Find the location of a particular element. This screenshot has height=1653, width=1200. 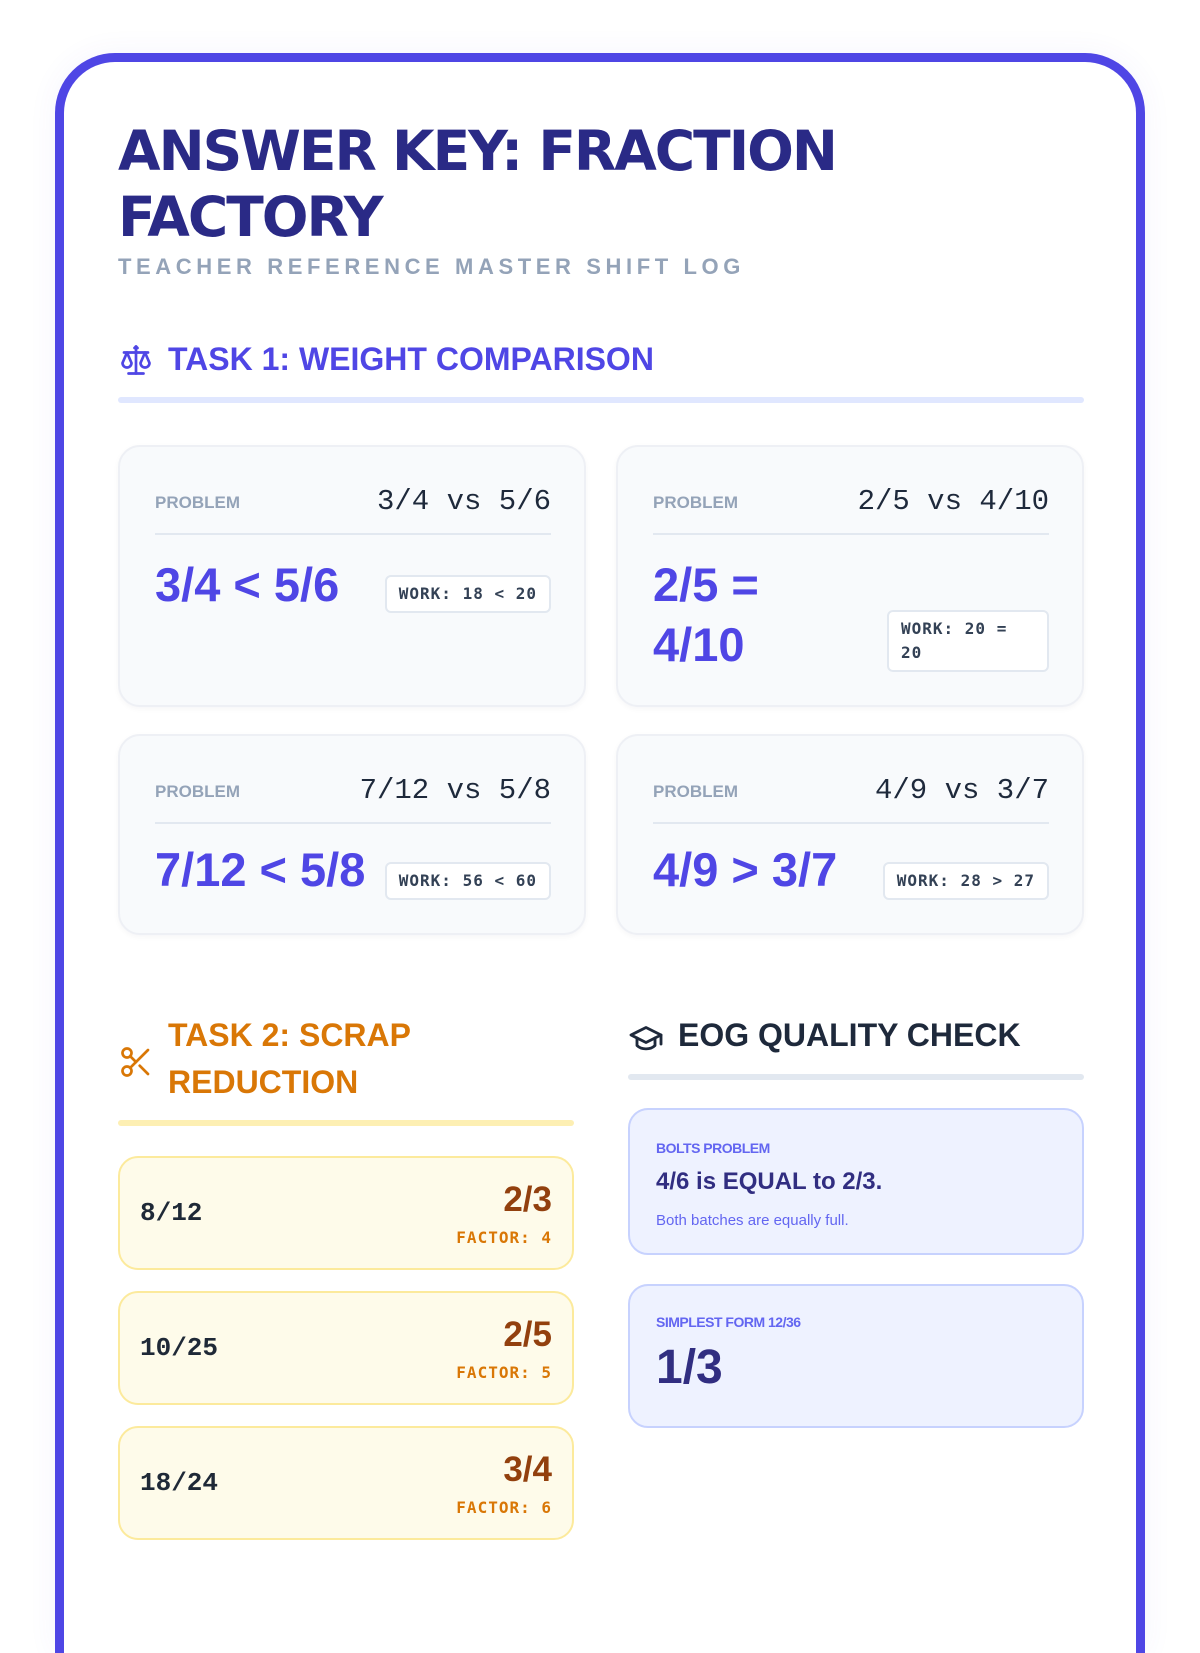

simplified-fraction: 2/5 is located at coordinates (527, 1334).